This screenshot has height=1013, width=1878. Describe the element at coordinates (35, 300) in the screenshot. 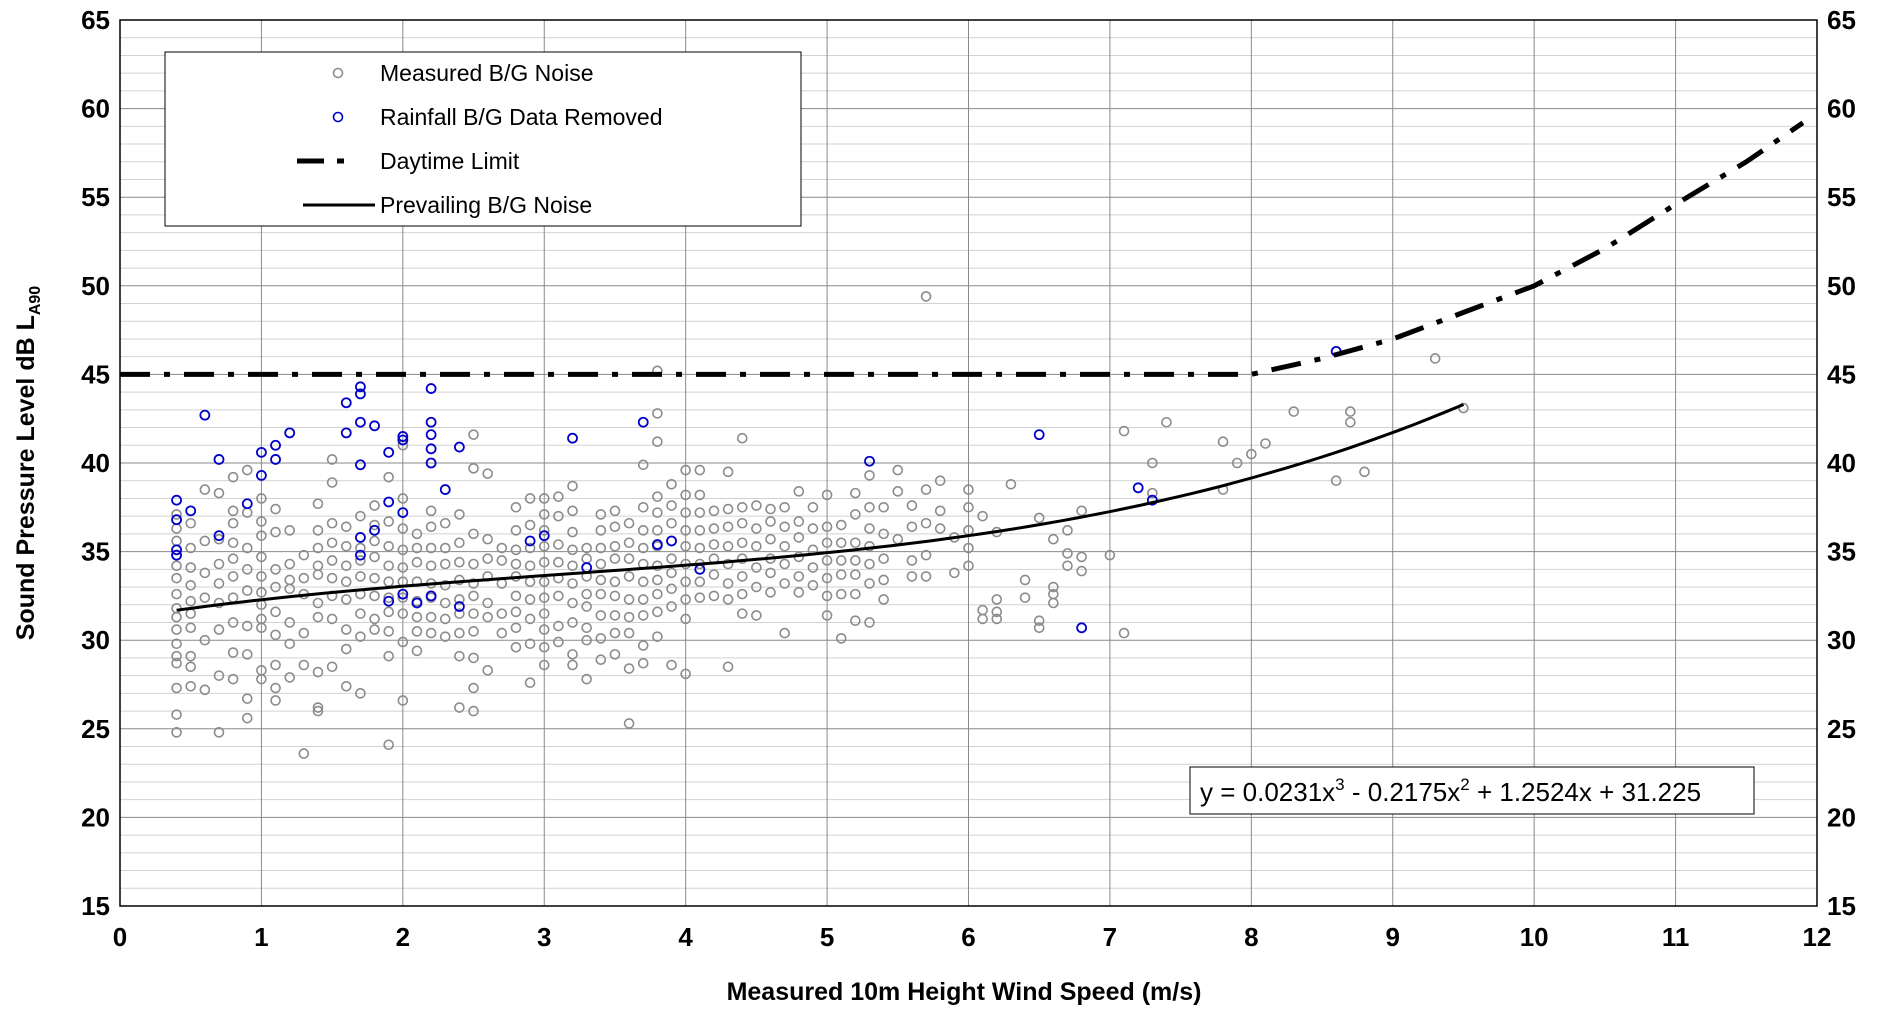

I see `y-axis-title-subscript: A90` at that location.